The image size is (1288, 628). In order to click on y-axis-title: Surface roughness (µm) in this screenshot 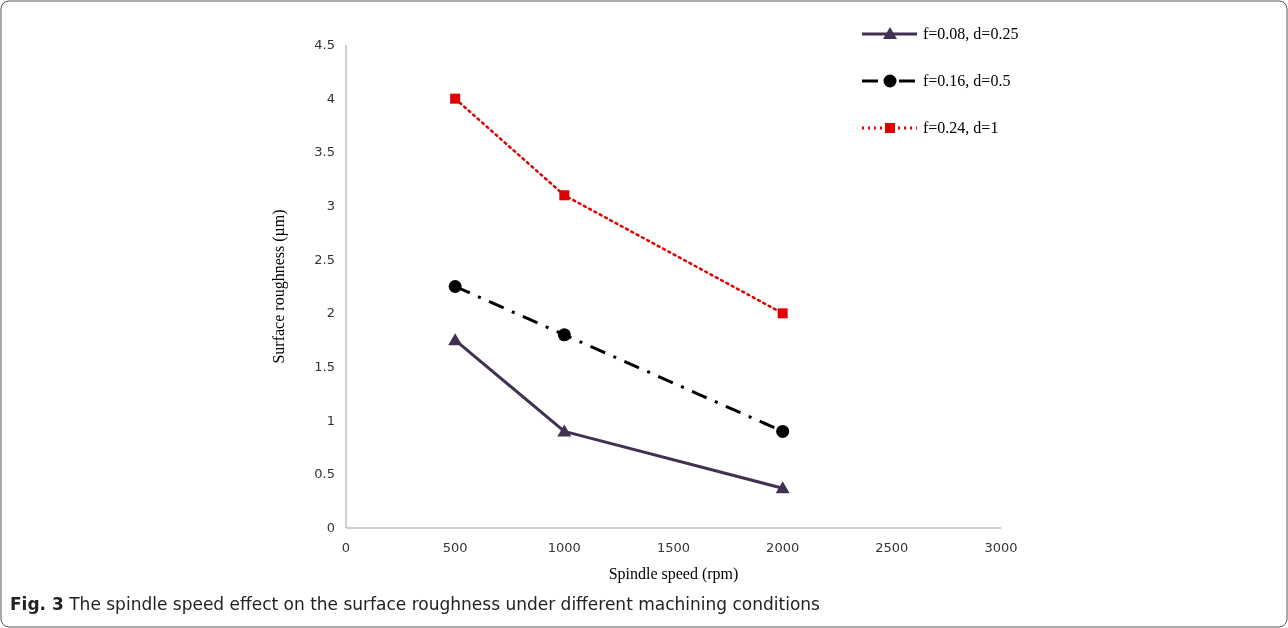, I will do `click(279, 286)`.